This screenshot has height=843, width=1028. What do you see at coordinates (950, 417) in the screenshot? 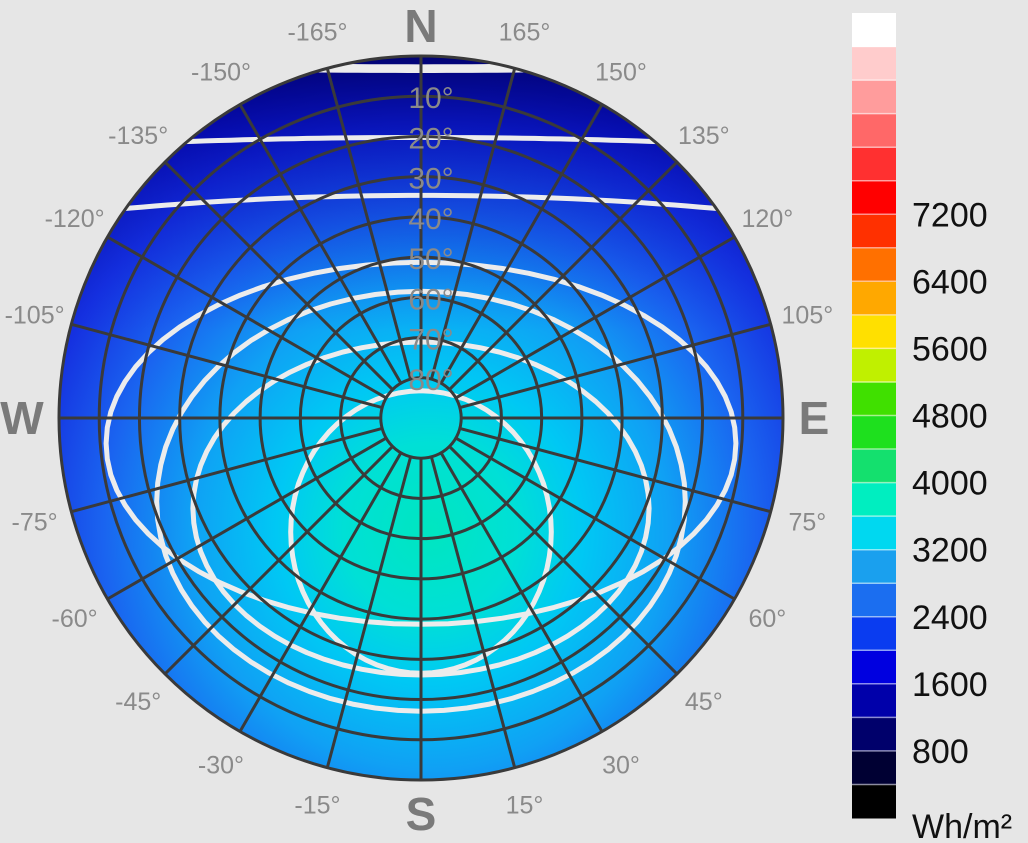
I see `colorbar-tick-label: 4800` at bounding box center [950, 417].